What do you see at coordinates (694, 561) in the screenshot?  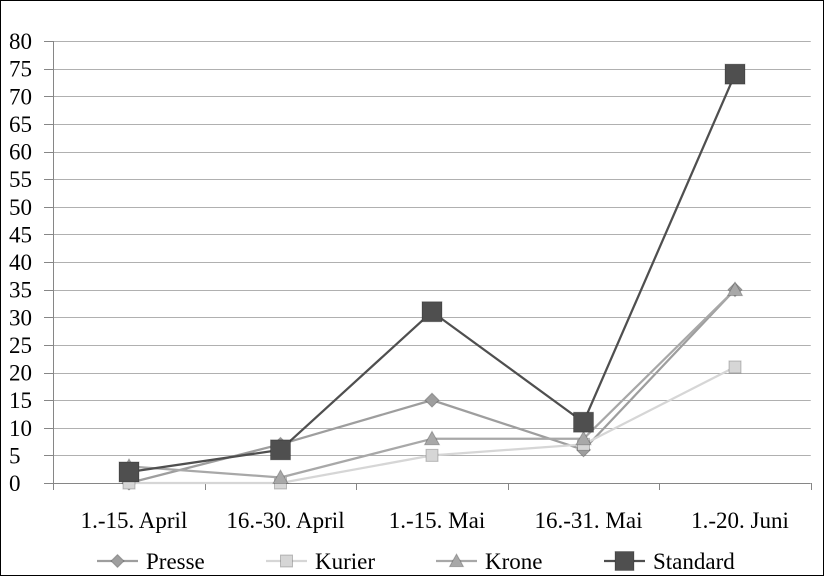 I see `legend-label: Standard` at bounding box center [694, 561].